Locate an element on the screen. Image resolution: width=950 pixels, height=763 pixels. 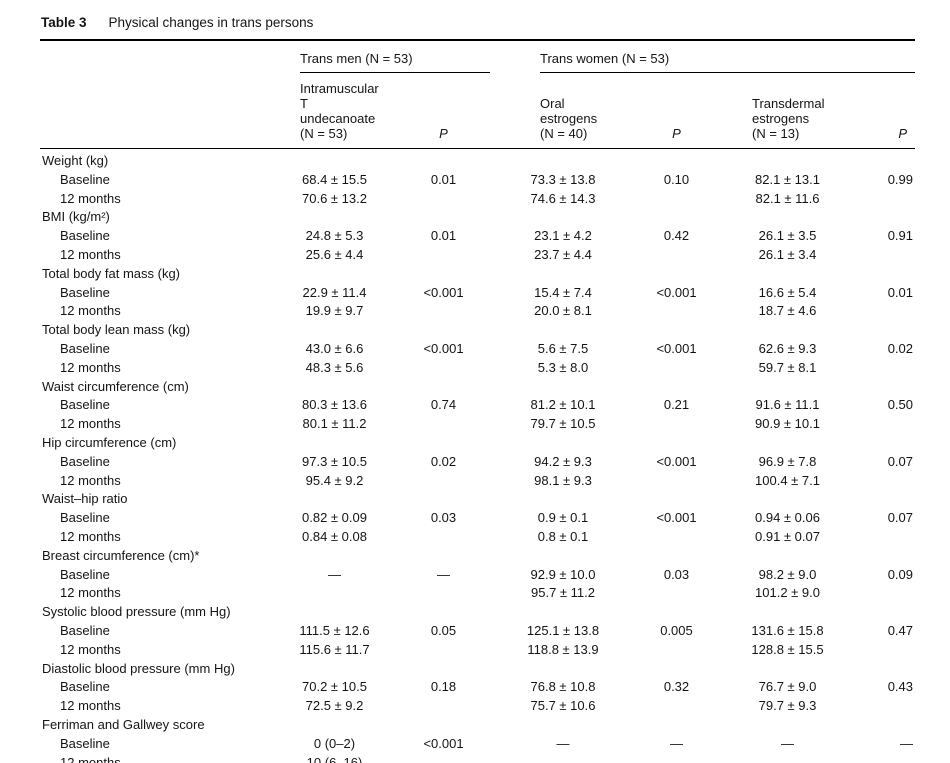
value-cell: 90.9 ± 10.1 is located at coordinates (787, 424).